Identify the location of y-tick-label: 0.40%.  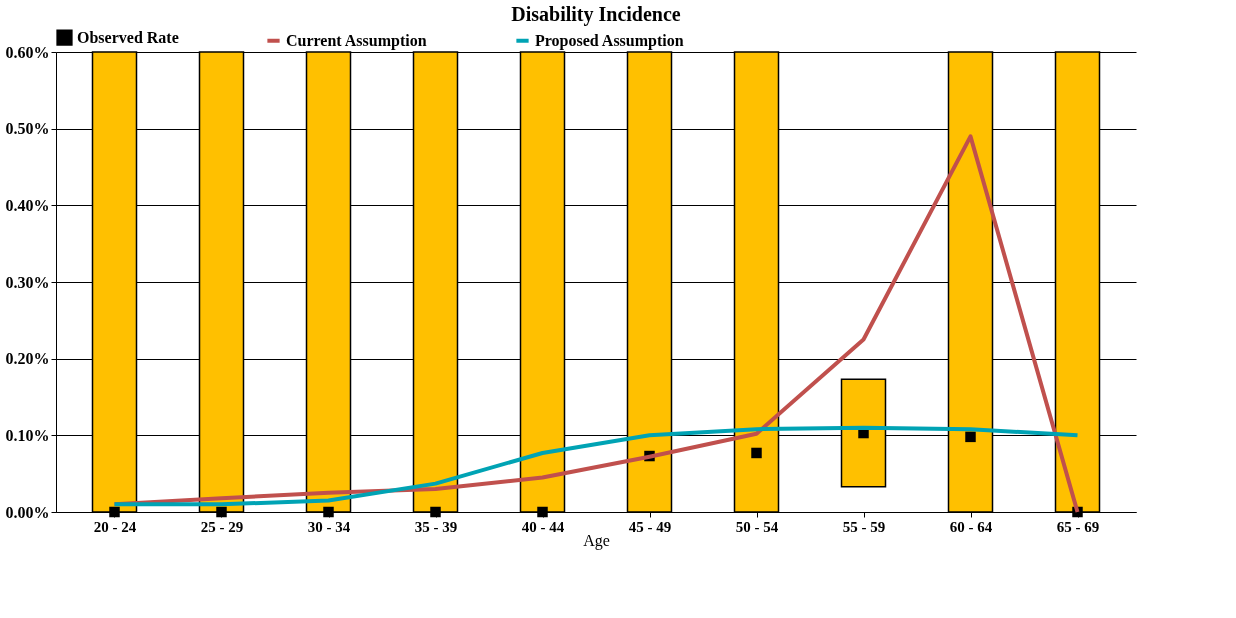
(27, 205).